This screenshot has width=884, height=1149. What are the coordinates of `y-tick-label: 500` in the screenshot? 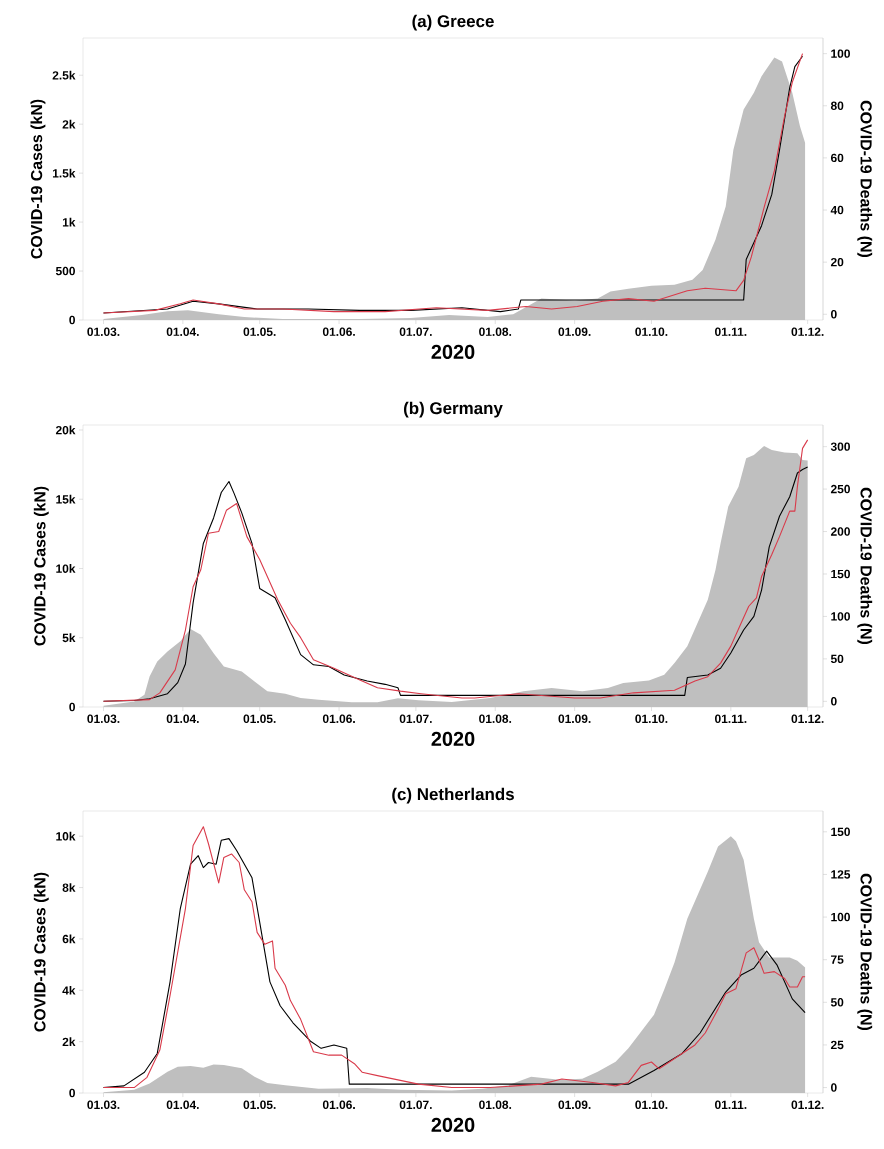 It's located at (65, 271).